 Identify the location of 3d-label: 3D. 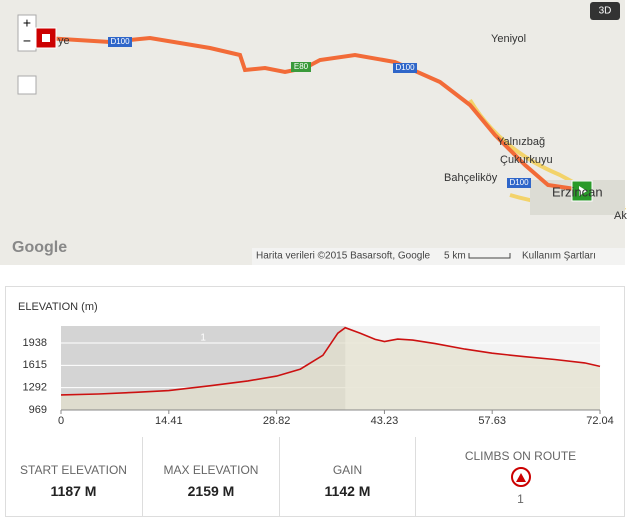
(605, 11).